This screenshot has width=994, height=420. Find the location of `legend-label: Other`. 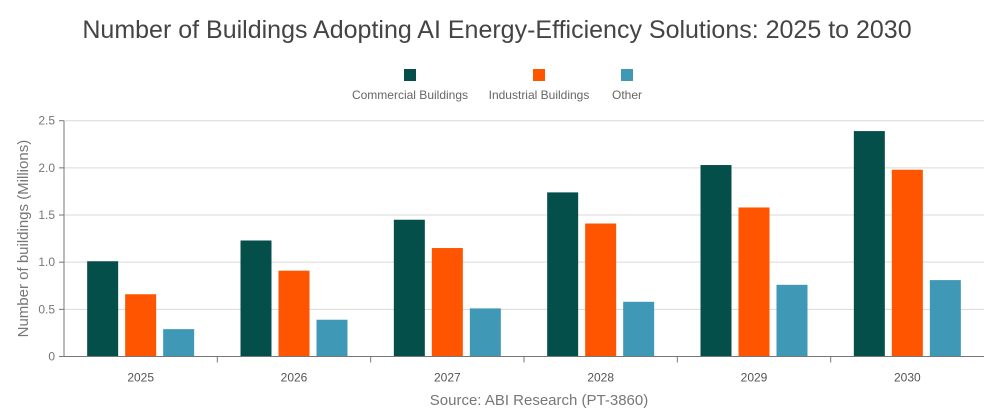

legend-label: Other is located at coordinates (627, 95).